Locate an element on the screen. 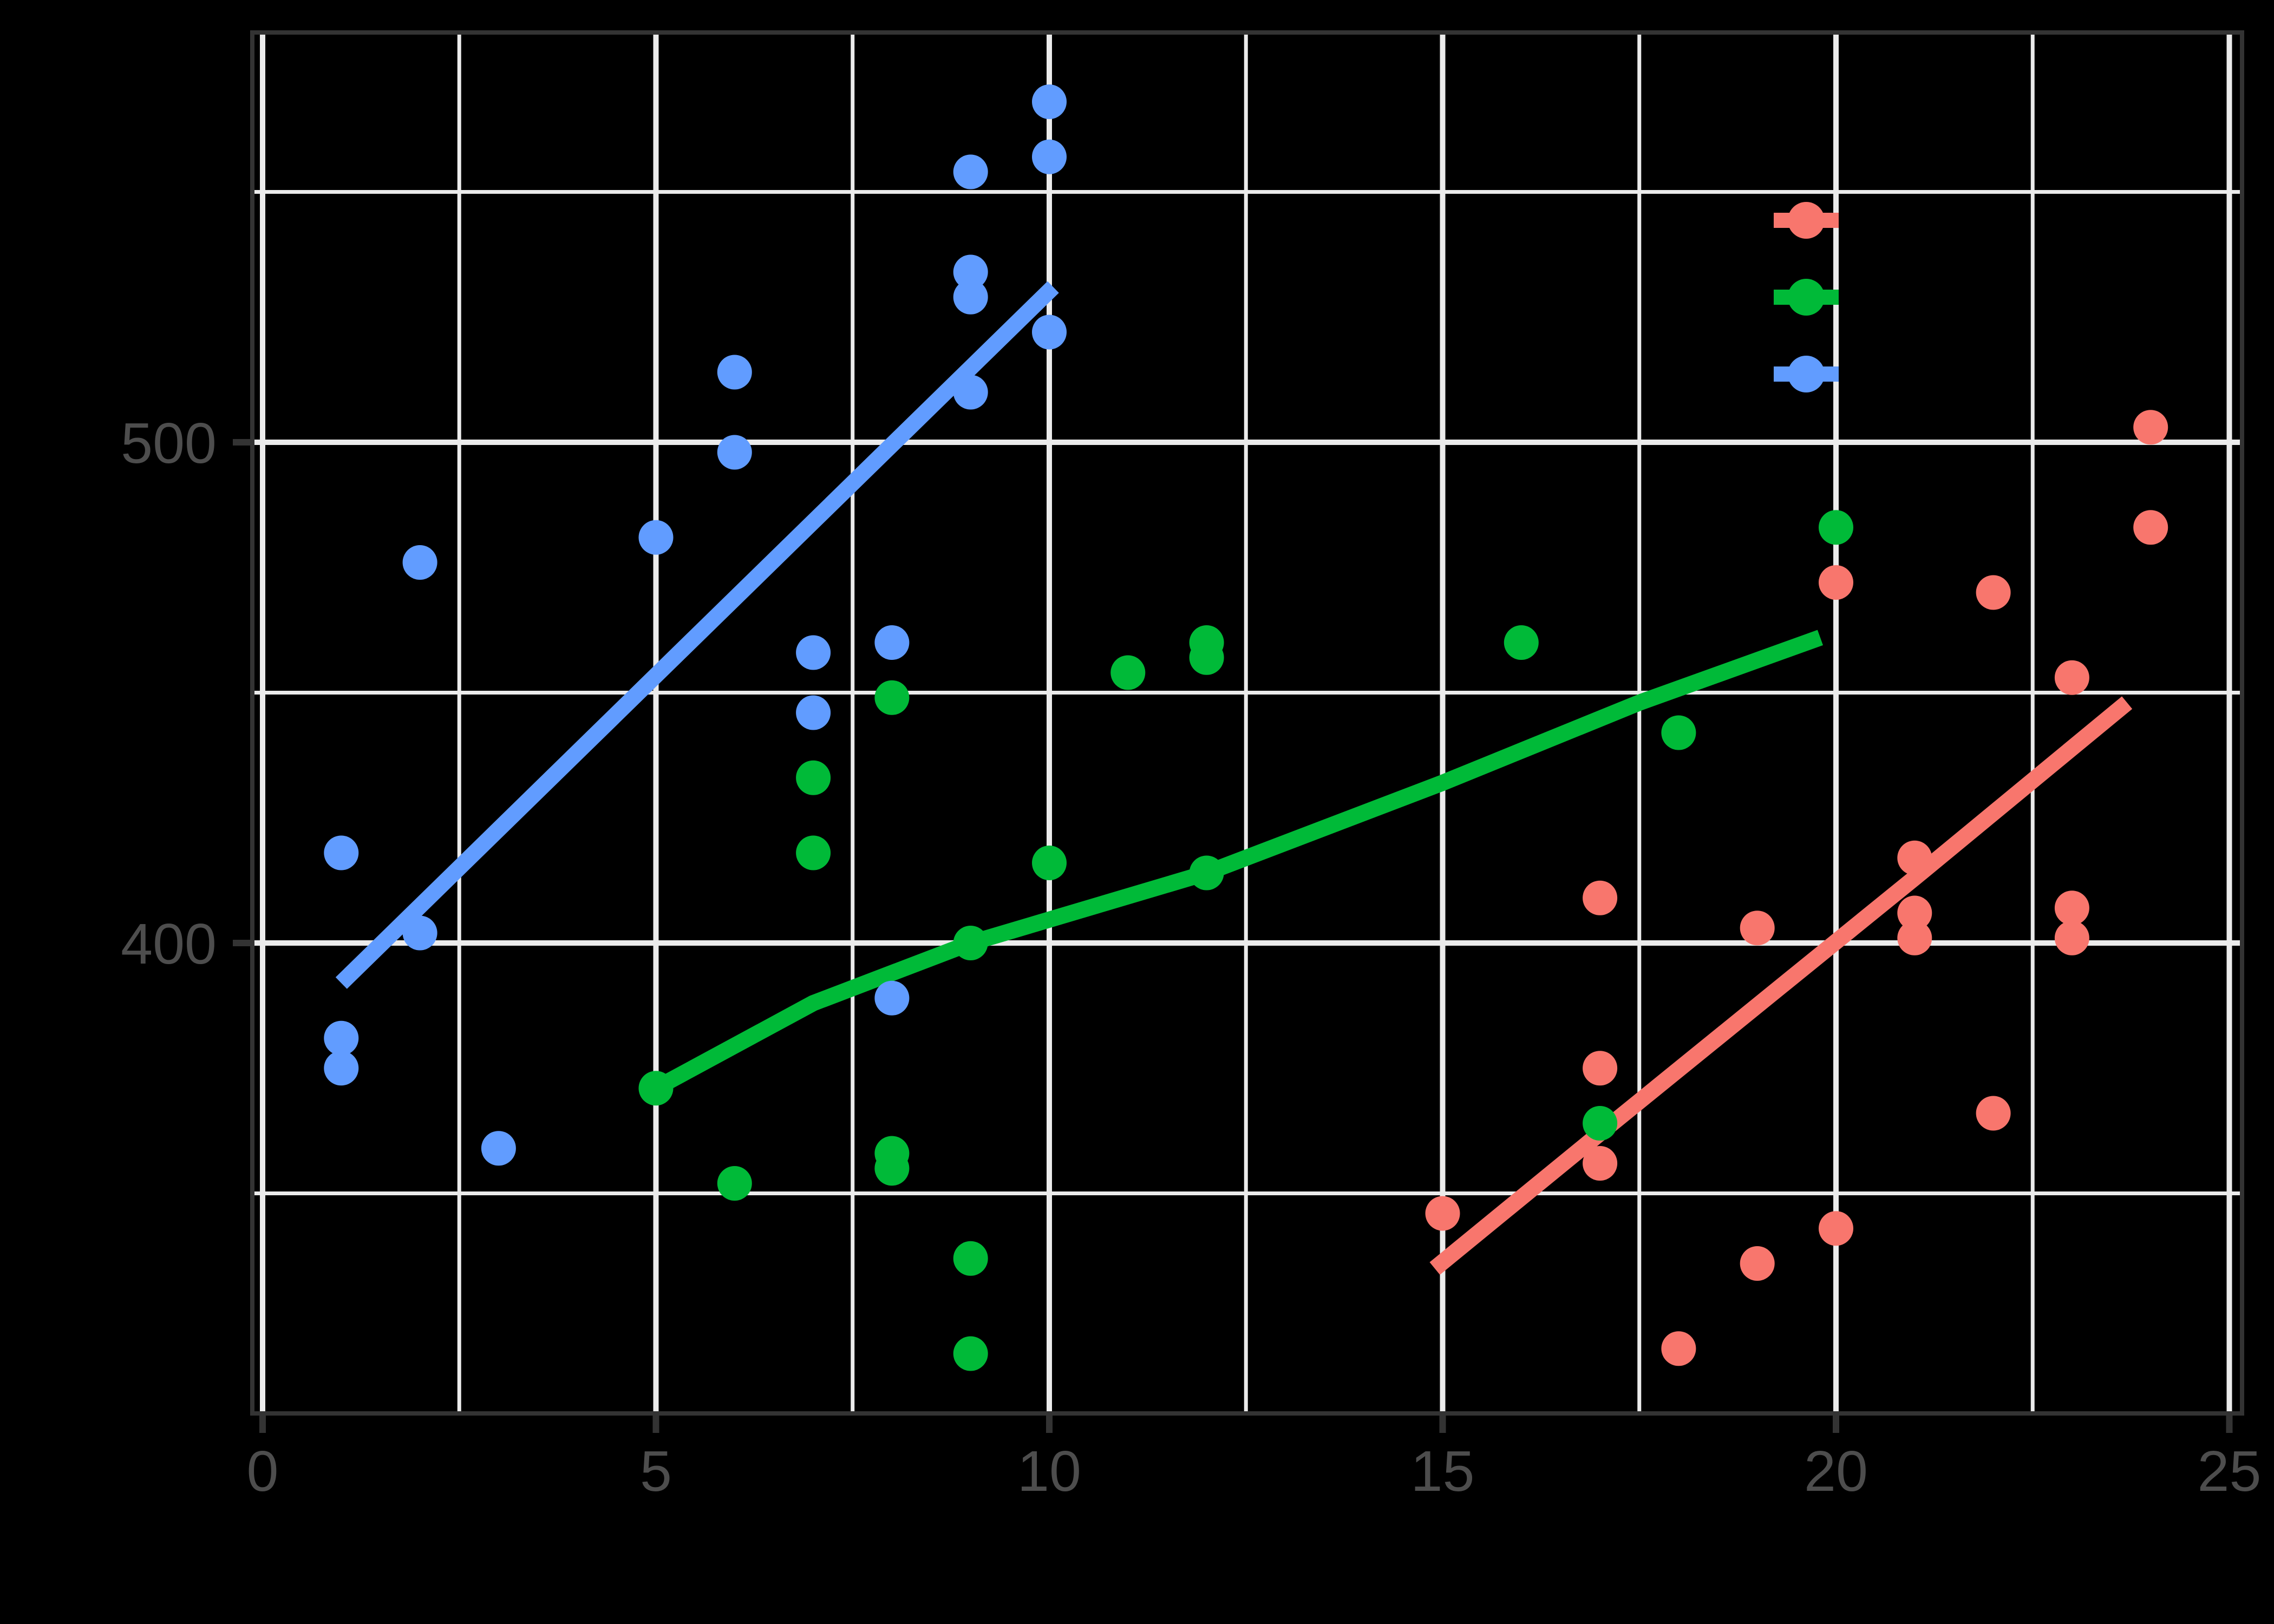  series-blue-trend-line is located at coordinates (697, 635).